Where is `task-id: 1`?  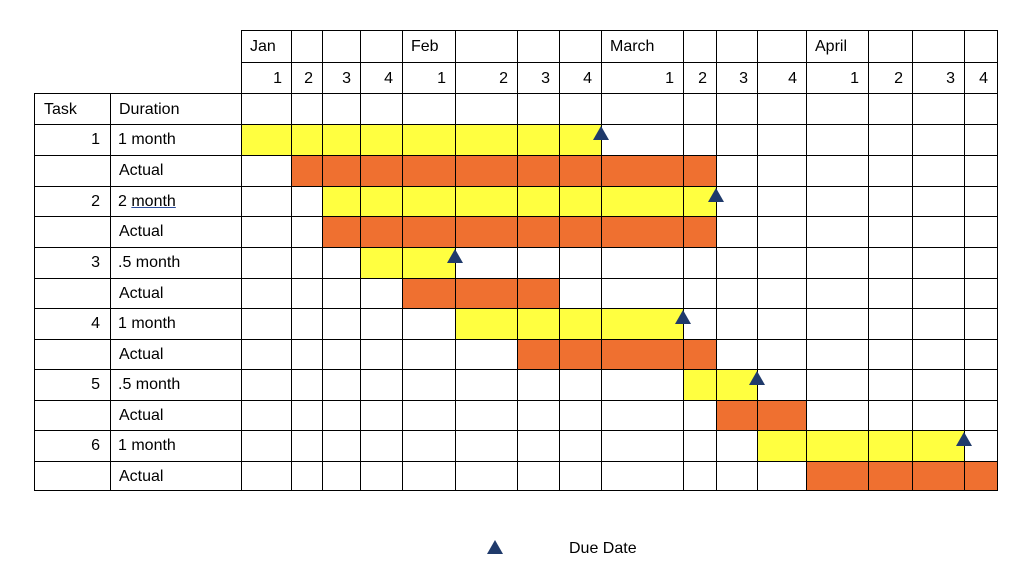
task-id: 1 is located at coordinates (95, 139).